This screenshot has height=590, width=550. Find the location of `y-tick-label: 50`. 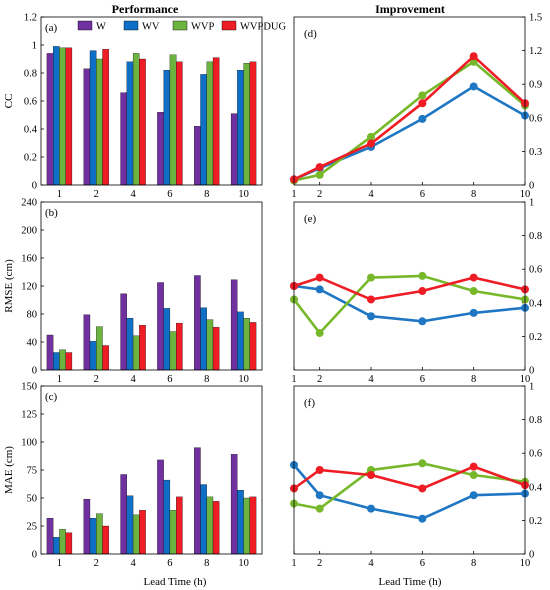

y-tick-label: 50 is located at coordinates (32, 499).